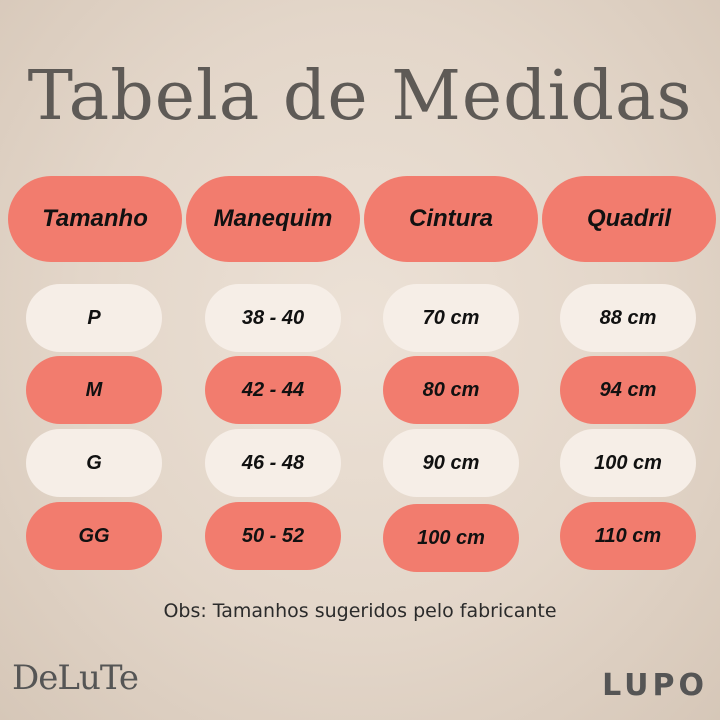 Image resolution: width=720 pixels, height=720 pixels. Describe the element at coordinates (95, 219) in the screenshot. I see `header-tamanho: Tamanho` at that location.